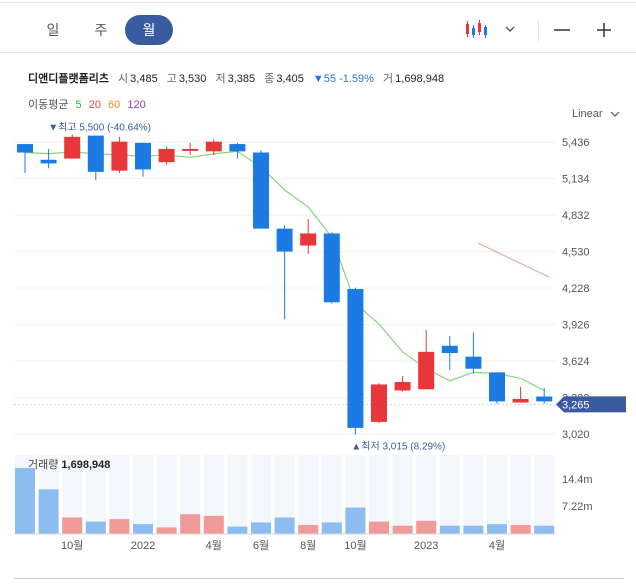 This screenshot has height=588, width=636. What do you see at coordinates (355, 545) in the screenshot?
I see `x-tick-label: 10월` at bounding box center [355, 545].